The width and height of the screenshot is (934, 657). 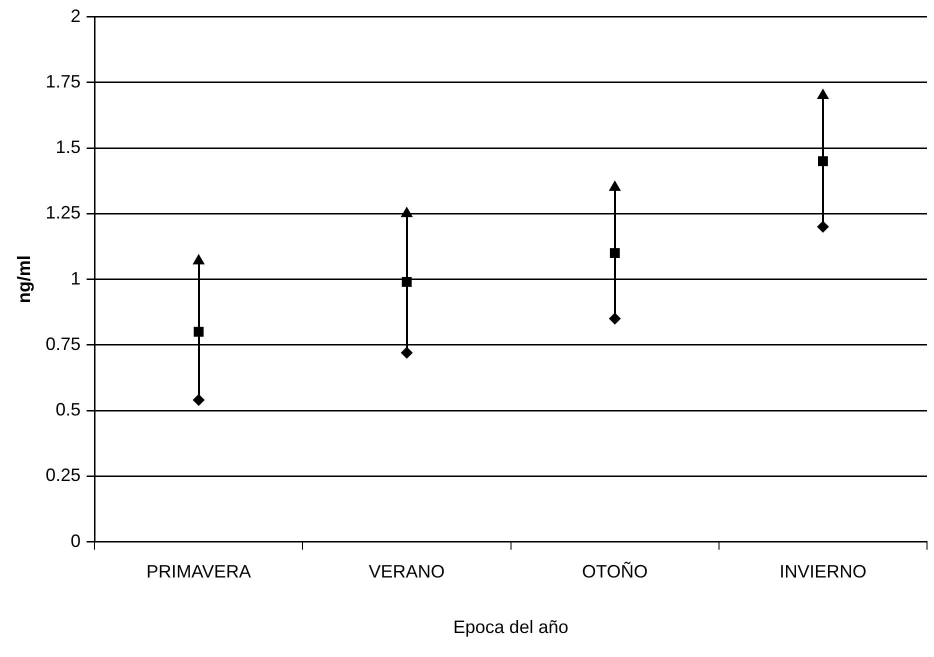 What do you see at coordinates (75, 16) in the screenshot?
I see `y-tick-label: 2` at bounding box center [75, 16].